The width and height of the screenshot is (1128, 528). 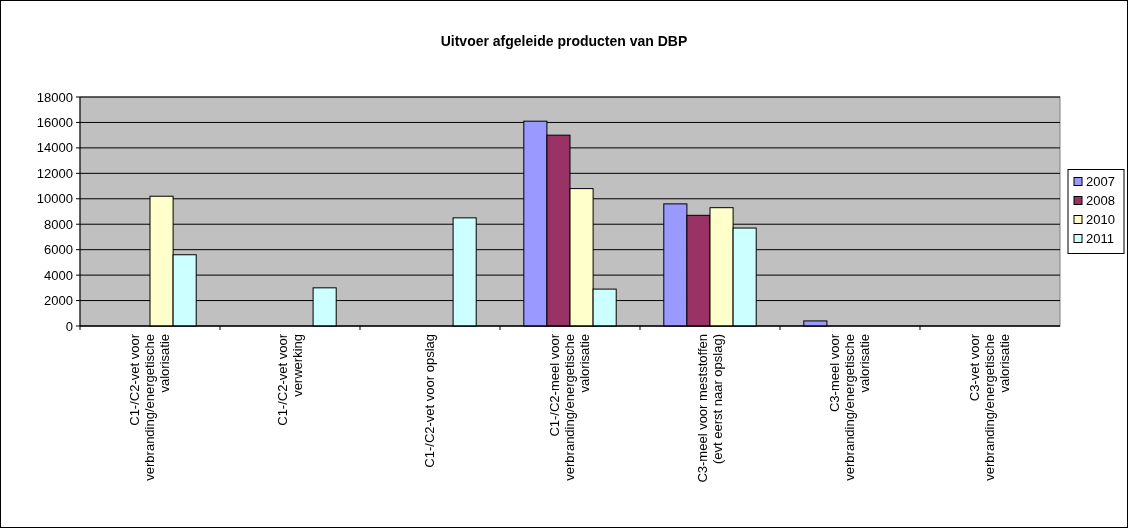 What do you see at coordinates (54, 97) in the screenshot?
I see `y-tick-label: 18000` at bounding box center [54, 97].